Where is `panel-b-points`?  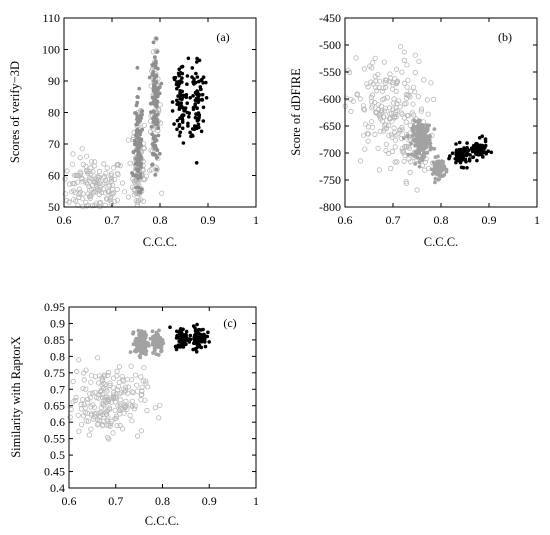
panel-b-points is located at coordinates (418, 118).